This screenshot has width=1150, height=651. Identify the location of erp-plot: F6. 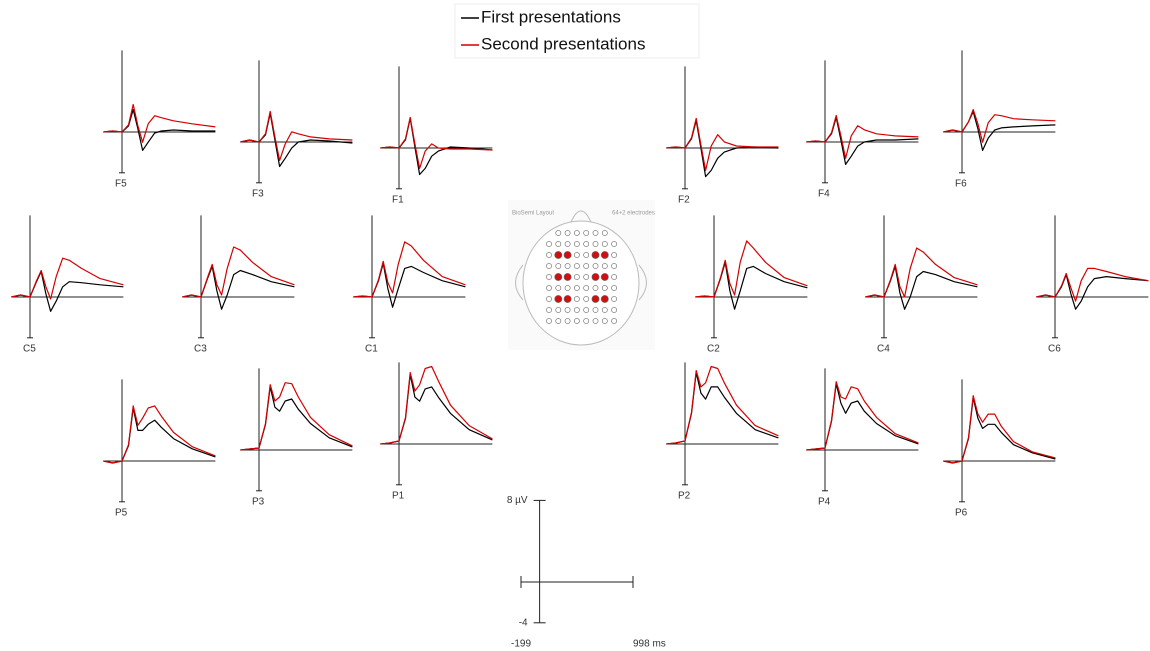
(999, 119).